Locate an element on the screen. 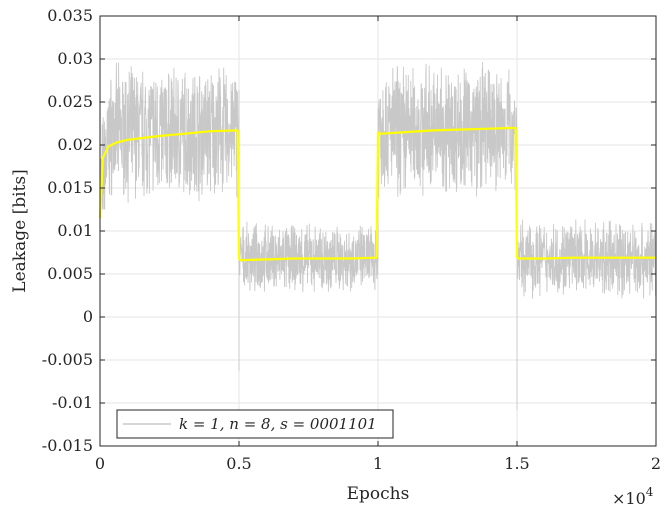  y-tick-label: -0.015 is located at coordinates (67, 445).